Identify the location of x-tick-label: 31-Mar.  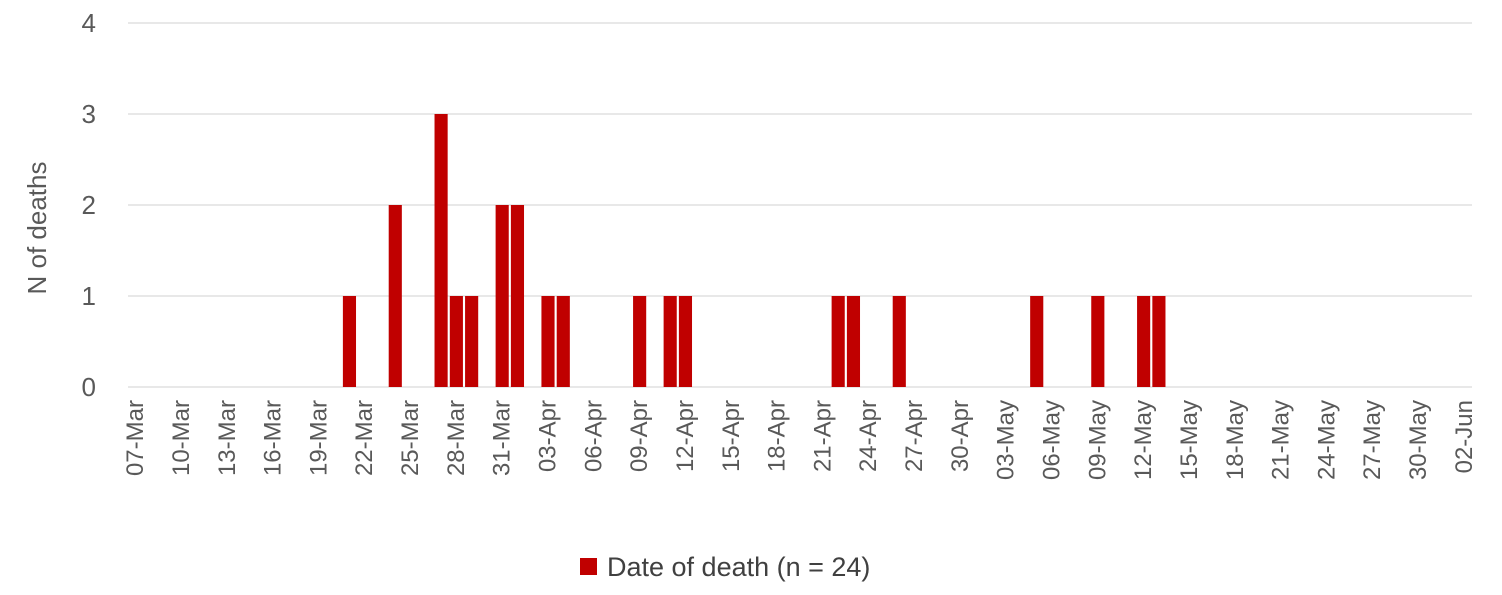
(502, 438).